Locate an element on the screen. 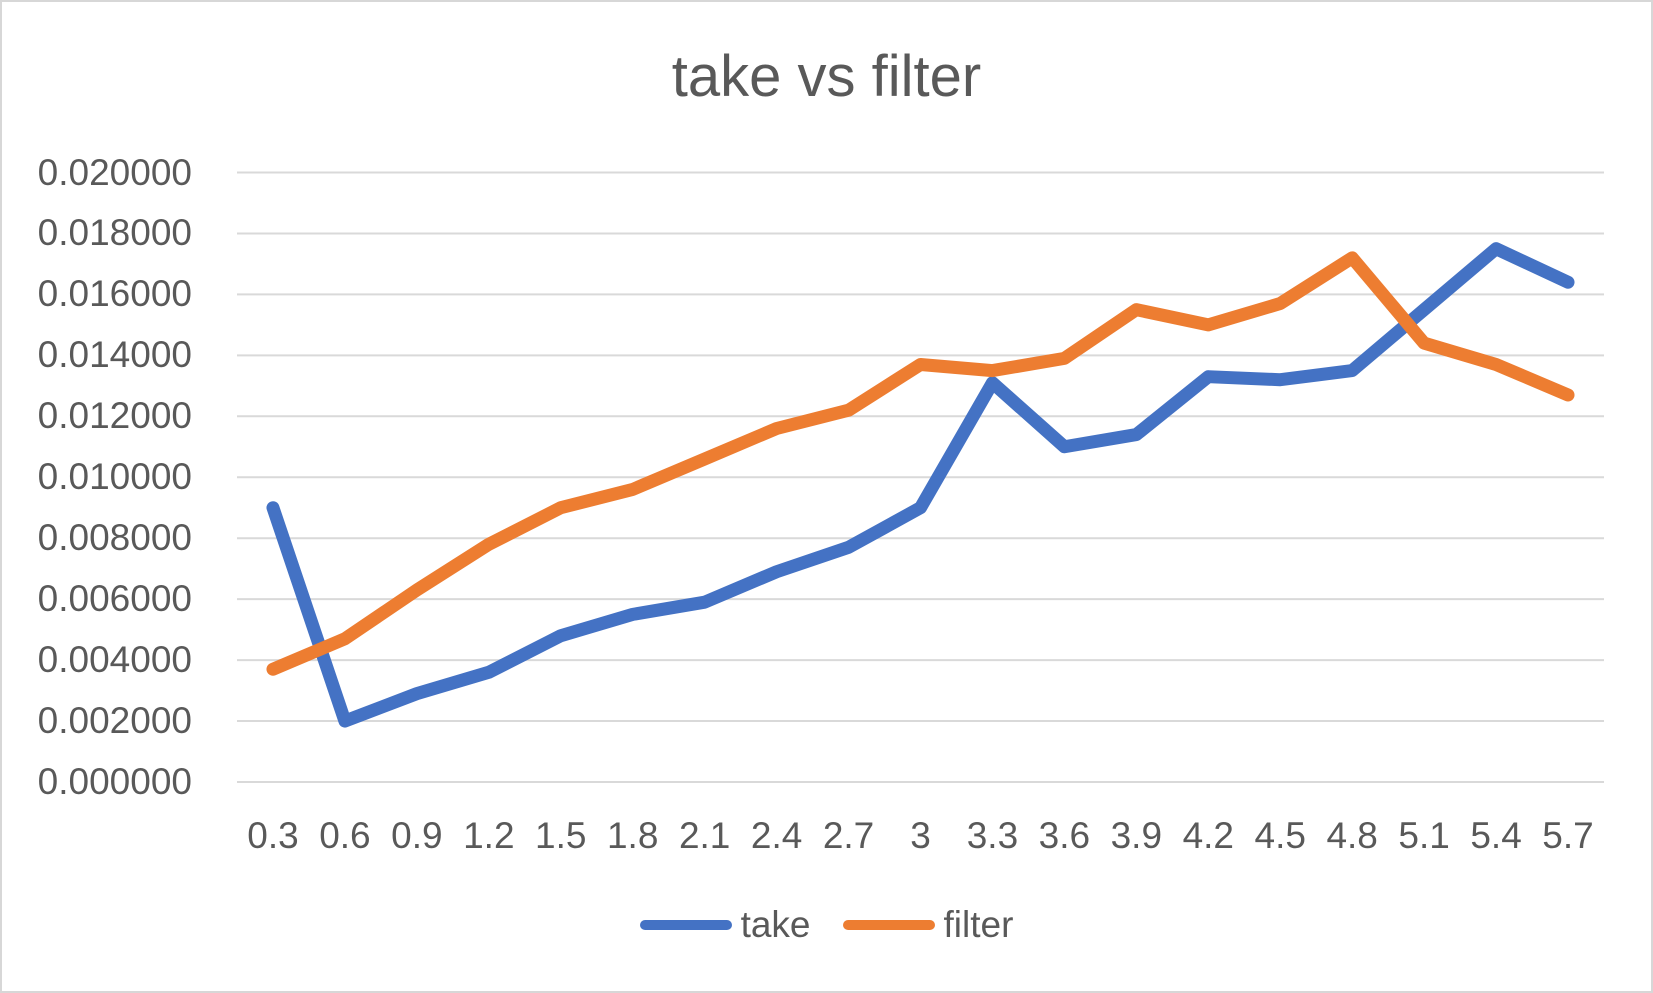 The image size is (1653, 993). x-axis-tick-label: 2.1 is located at coordinates (704, 835).